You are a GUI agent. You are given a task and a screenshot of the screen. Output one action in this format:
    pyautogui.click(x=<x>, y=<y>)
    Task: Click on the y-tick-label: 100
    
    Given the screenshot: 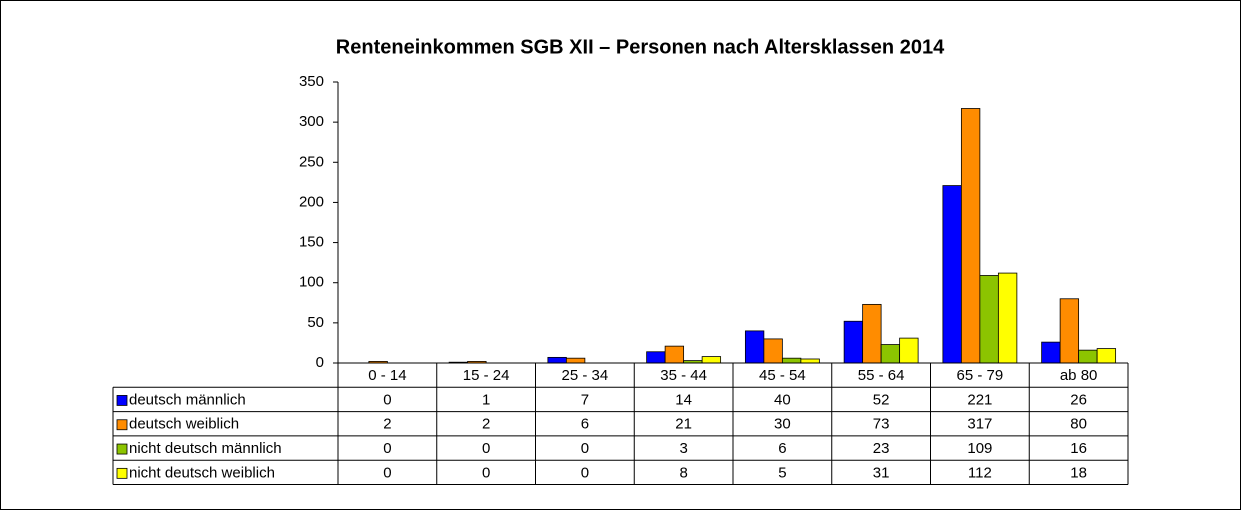 What is the action you would take?
    pyautogui.click(x=311, y=282)
    